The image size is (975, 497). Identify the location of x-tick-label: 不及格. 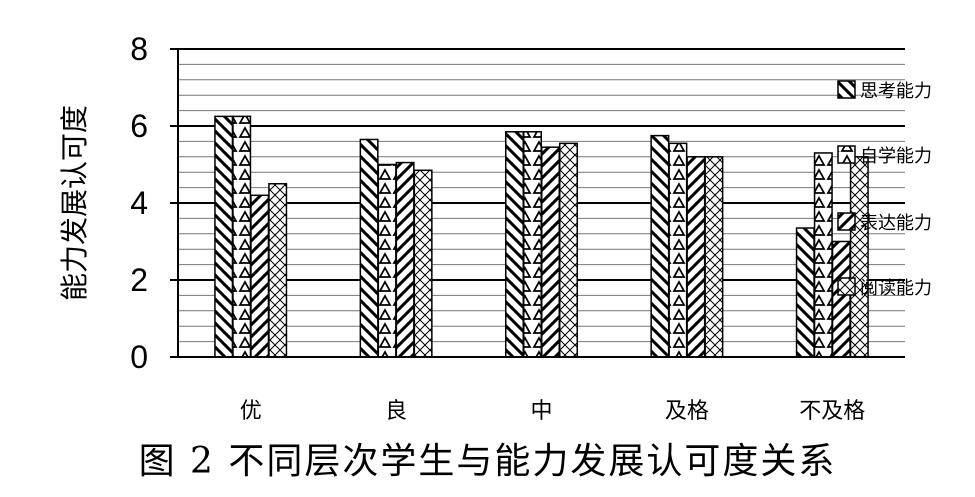
(832, 411).